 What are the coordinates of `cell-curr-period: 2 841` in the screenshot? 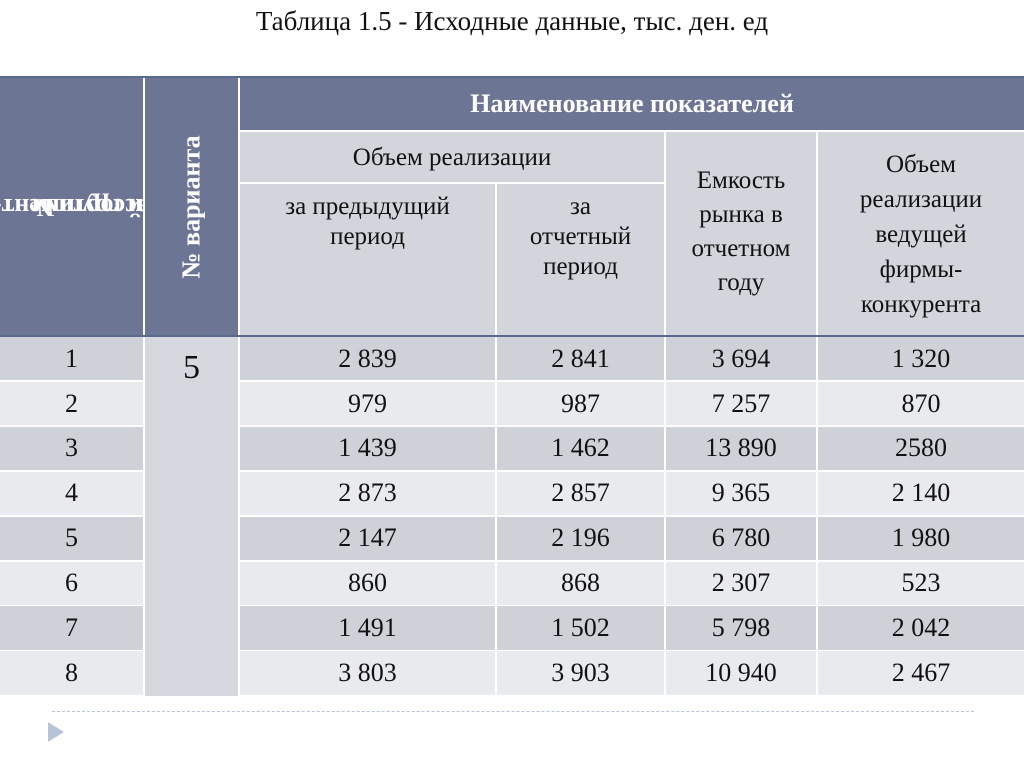 It's located at (580, 359).